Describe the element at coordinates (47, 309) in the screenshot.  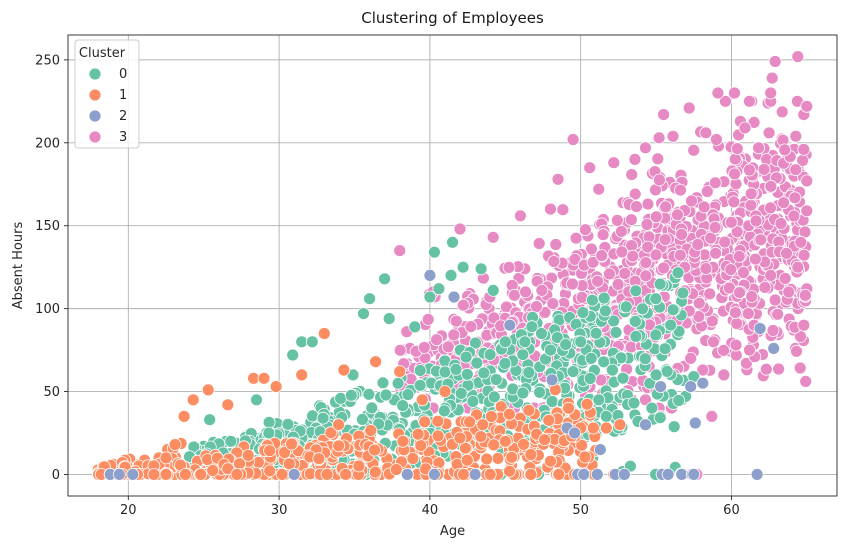
I see `y-tick-label: 100` at that location.